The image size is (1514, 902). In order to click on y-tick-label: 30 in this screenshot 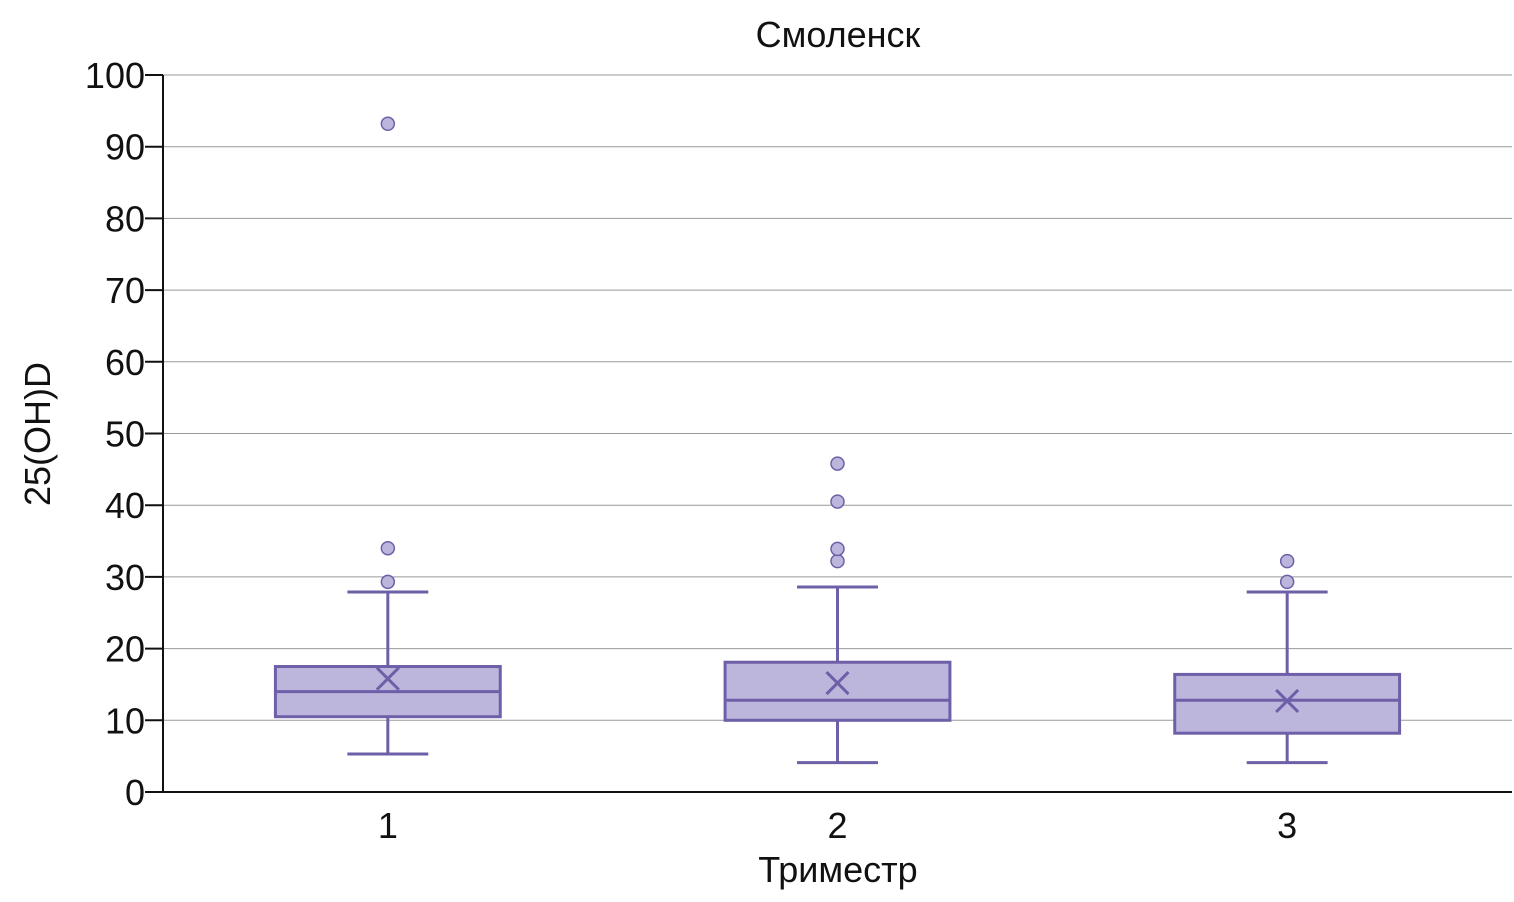, I will do `click(125, 577)`.